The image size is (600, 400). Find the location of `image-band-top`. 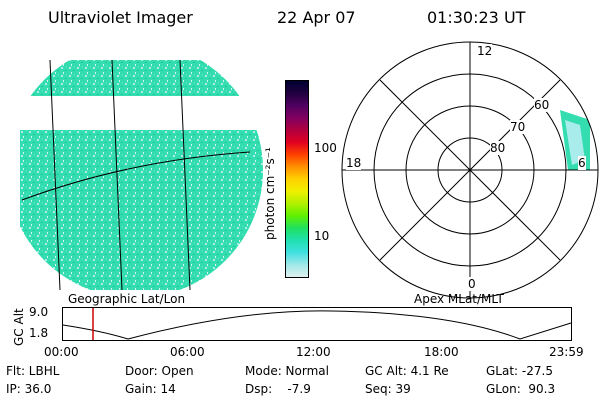

image-band-top is located at coordinates (141, 78).